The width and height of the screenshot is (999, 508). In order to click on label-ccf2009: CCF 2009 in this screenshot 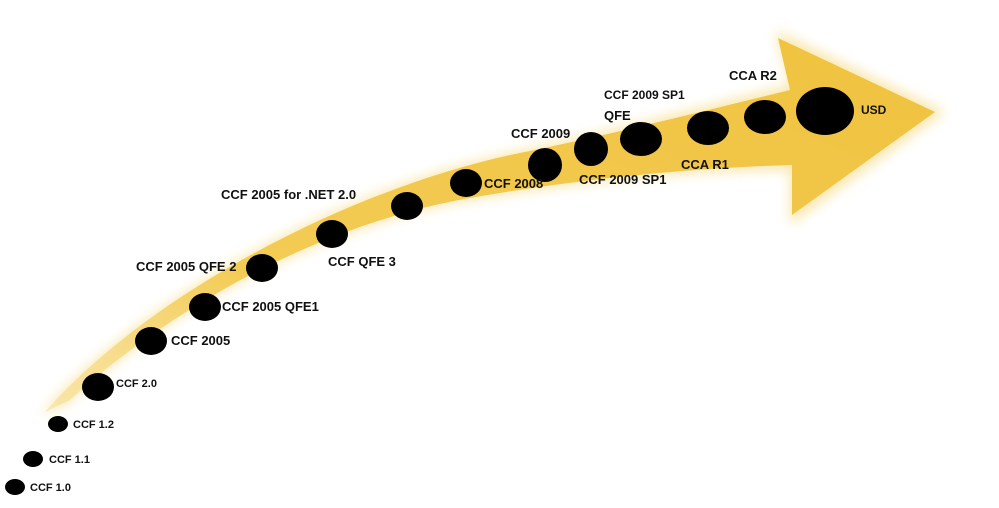, I will do `click(541, 133)`.